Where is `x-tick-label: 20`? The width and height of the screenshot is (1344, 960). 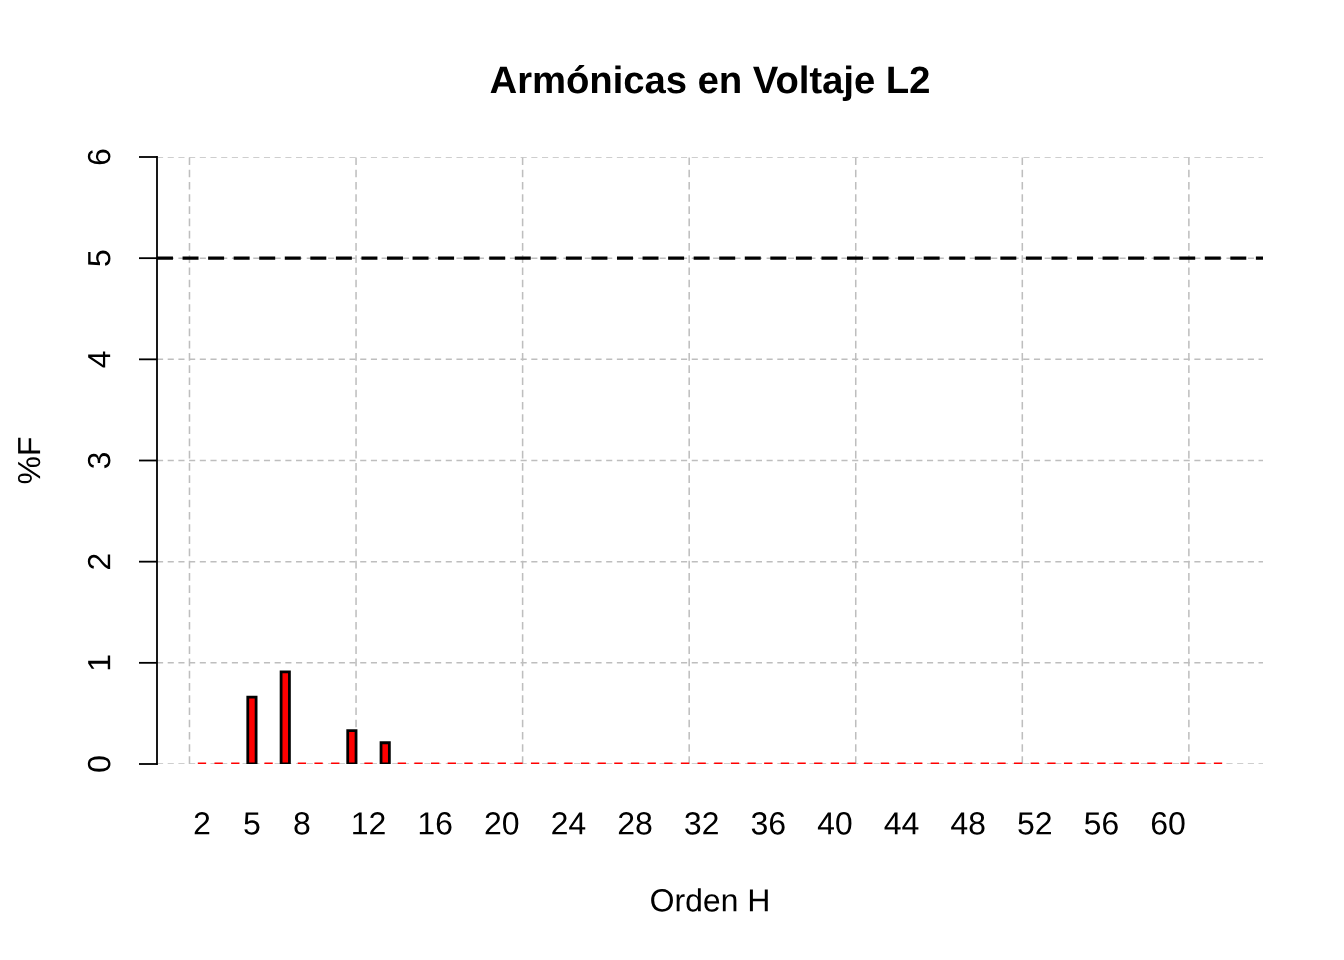 x-tick-label: 20 is located at coordinates (502, 823).